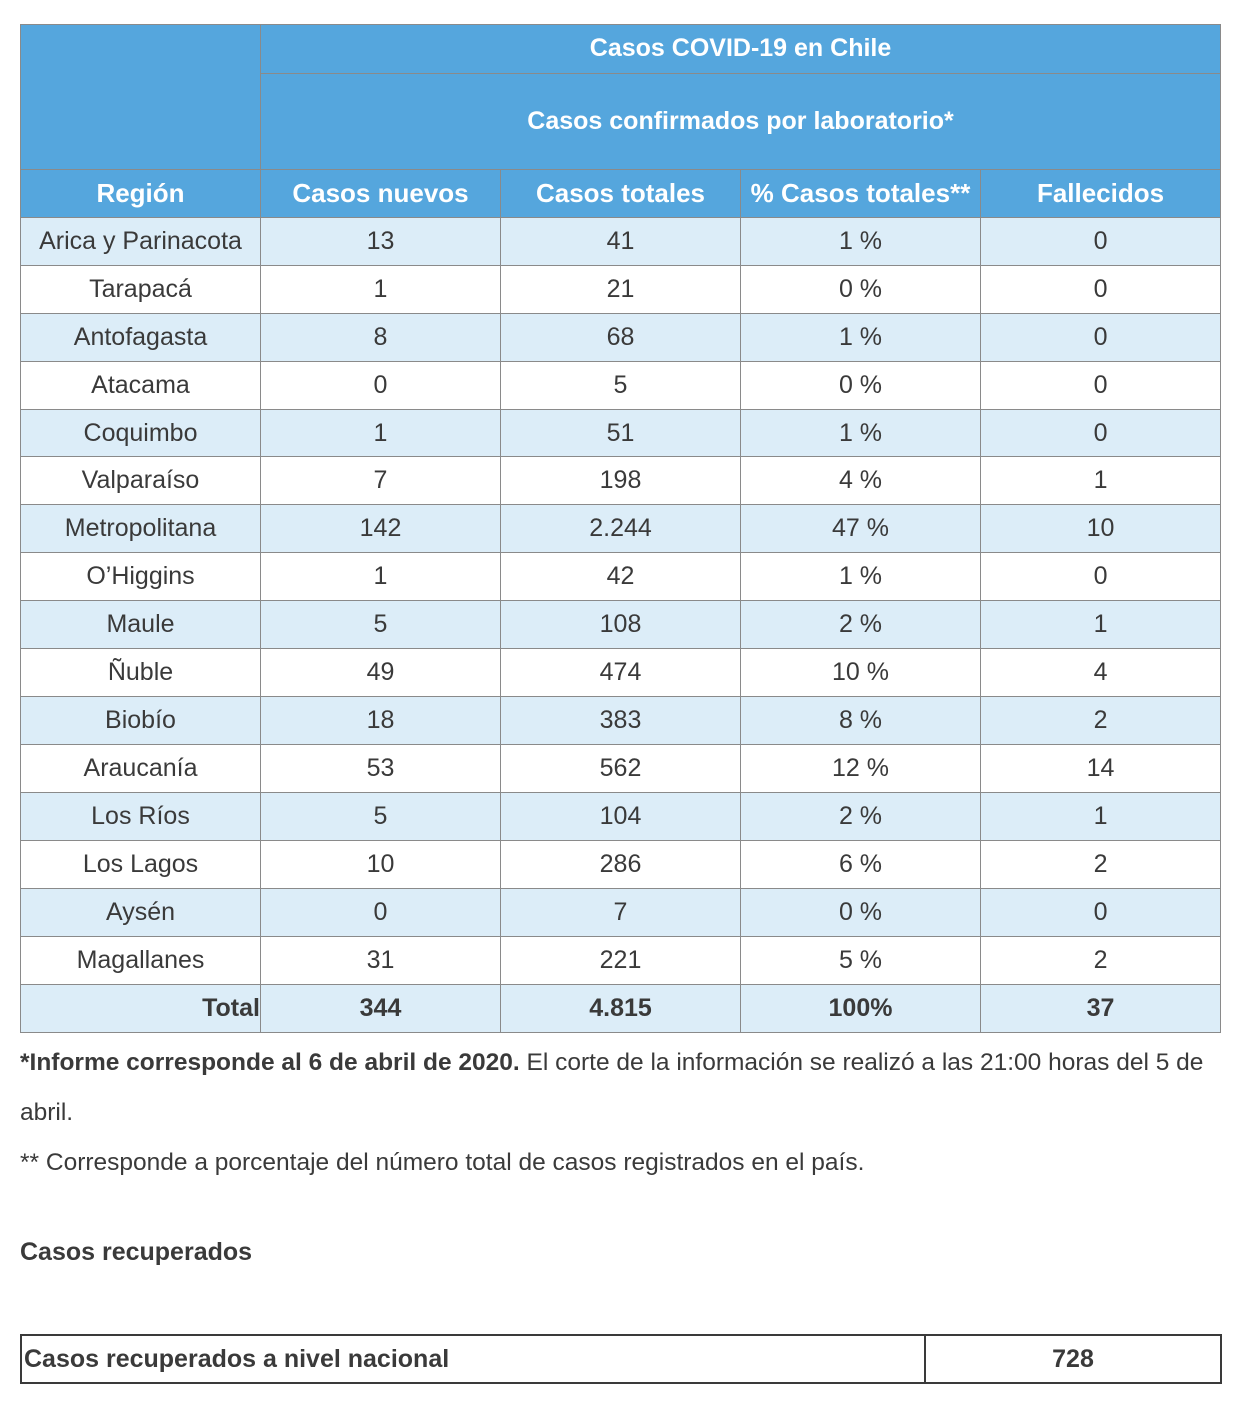  What do you see at coordinates (140, 241) in the screenshot?
I see `region-cell: Arica y Parinacota` at bounding box center [140, 241].